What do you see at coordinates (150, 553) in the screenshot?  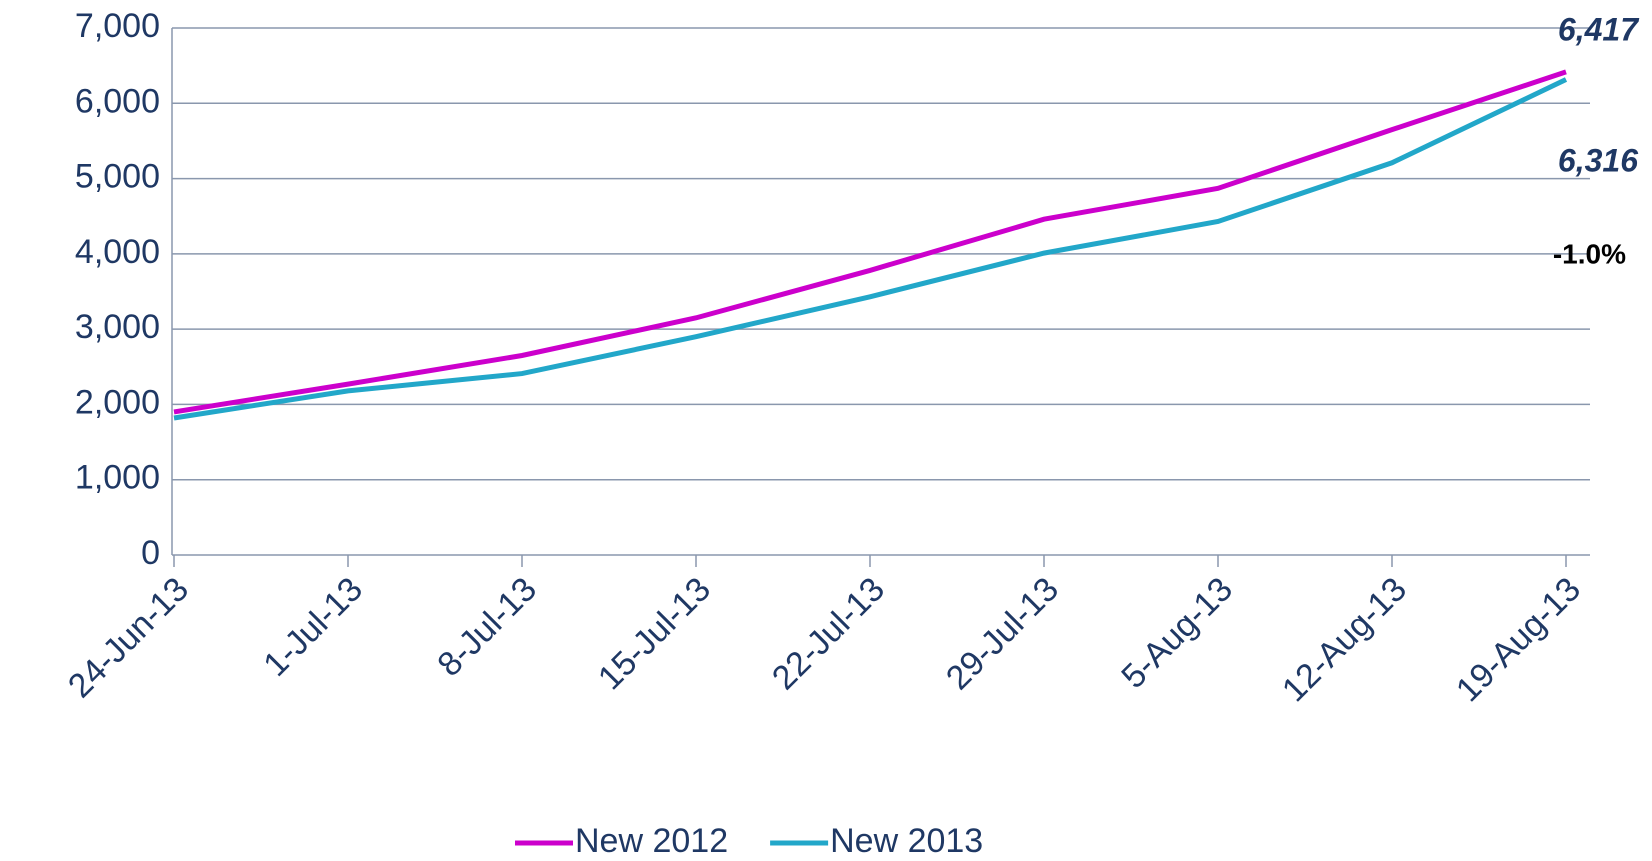 I see `y-tick-label: 0` at bounding box center [150, 553].